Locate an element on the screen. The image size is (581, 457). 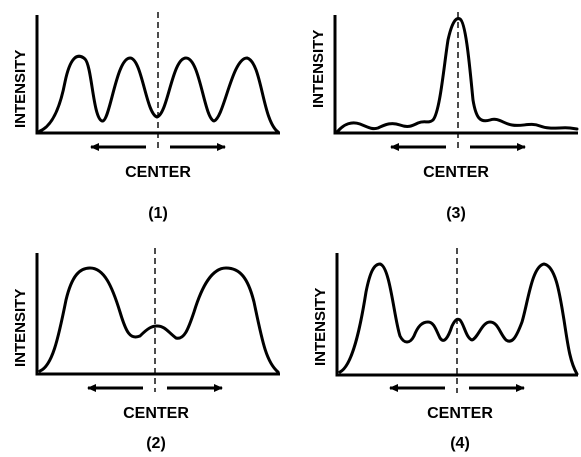
panel-1-intensity-curve is located at coordinates (159, 94).